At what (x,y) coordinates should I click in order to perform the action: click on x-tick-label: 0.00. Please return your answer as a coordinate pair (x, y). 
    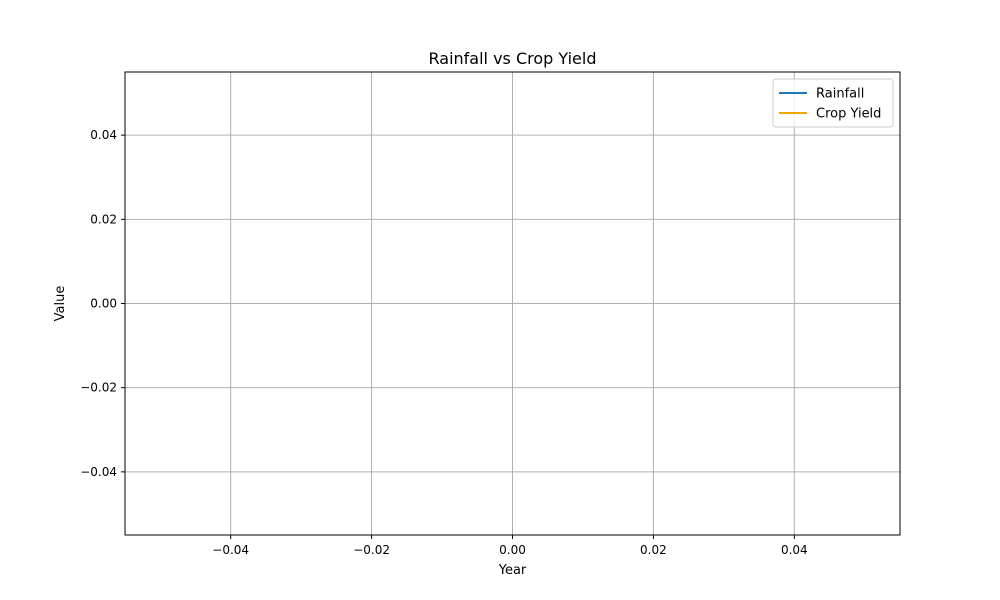
    Looking at the image, I should click on (512, 550).